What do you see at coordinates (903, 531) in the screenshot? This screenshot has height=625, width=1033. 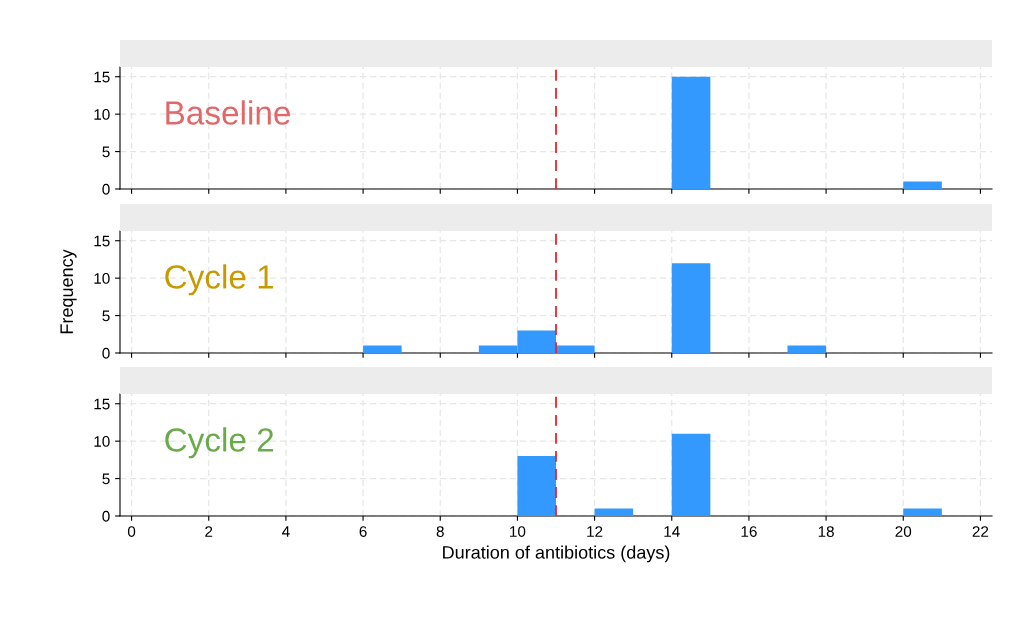 I see `x-tick-label: 20` at bounding box center [903, 531].